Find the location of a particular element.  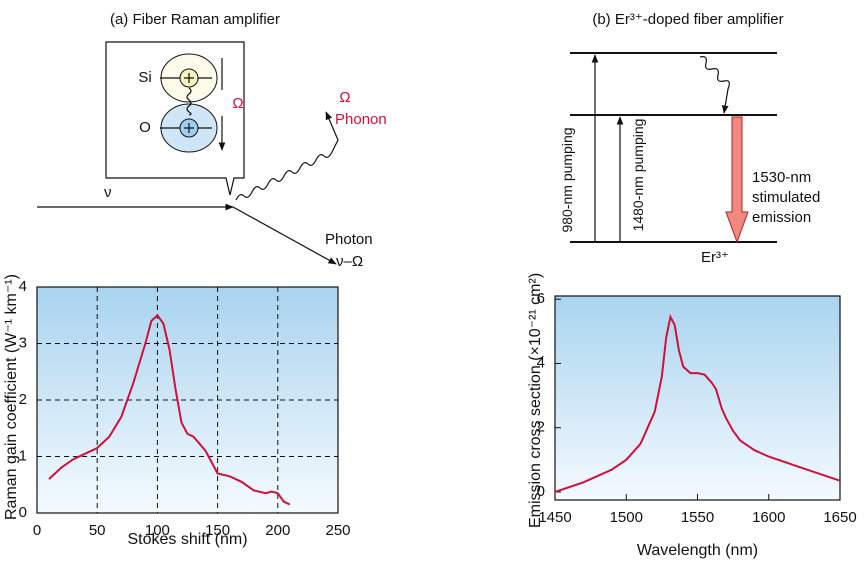

label: 1530-nm is located at coordinates (781, 177).